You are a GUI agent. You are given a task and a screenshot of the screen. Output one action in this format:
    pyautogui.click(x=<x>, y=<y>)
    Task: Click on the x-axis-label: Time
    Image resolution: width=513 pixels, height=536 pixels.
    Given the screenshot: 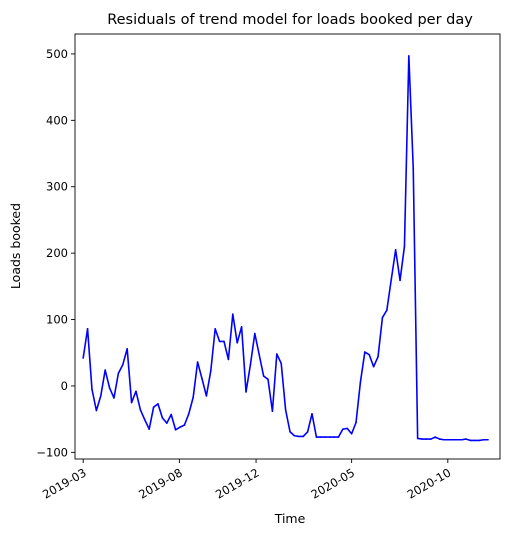 What is the action you would take?
    pyautogui.click(x=290, y=518)
    